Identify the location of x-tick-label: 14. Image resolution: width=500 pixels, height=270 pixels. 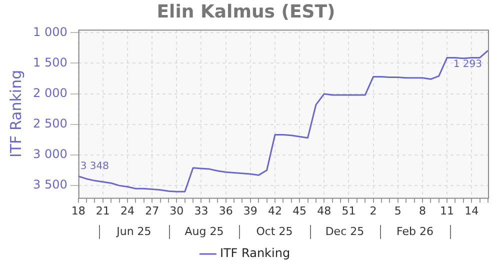
(471, 211).